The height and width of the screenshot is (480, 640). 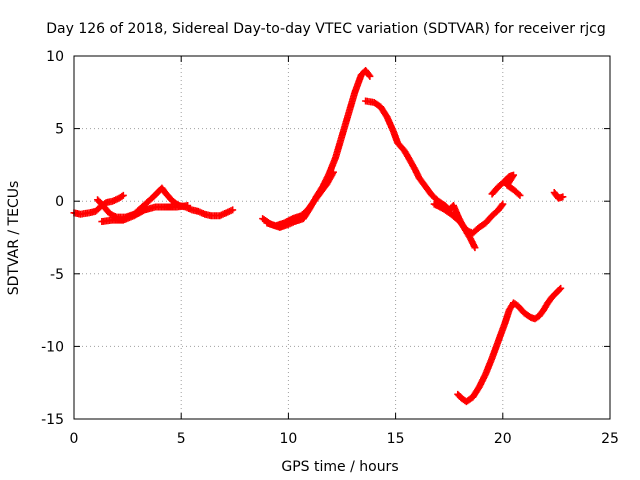 What do you see at coordinates (396, 439) in the screenshot?
I see `x-tick-label: 15` at bounding box center [396, 439].